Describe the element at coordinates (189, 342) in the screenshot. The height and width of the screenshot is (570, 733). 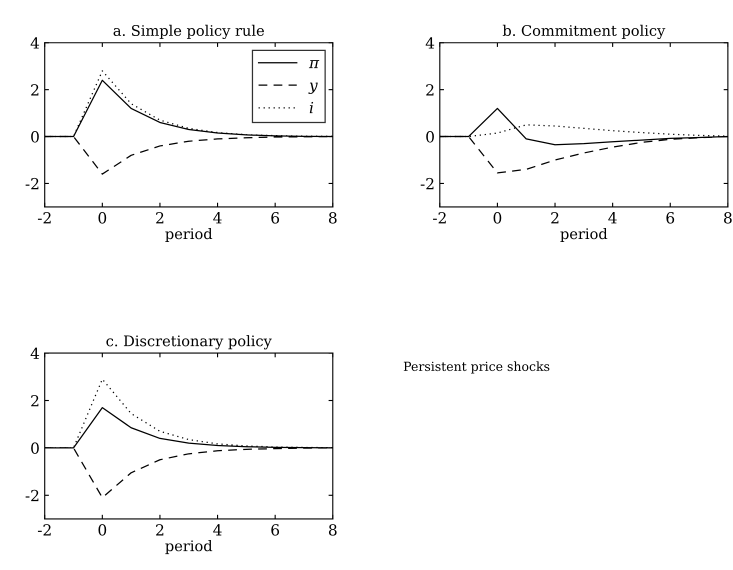
I see `chart-title: c. Discretionary policy` at that location.